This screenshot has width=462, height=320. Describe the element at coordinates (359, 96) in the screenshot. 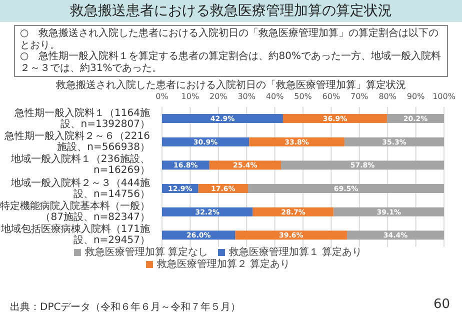

I see `x-tick-label: 70%` at that location.